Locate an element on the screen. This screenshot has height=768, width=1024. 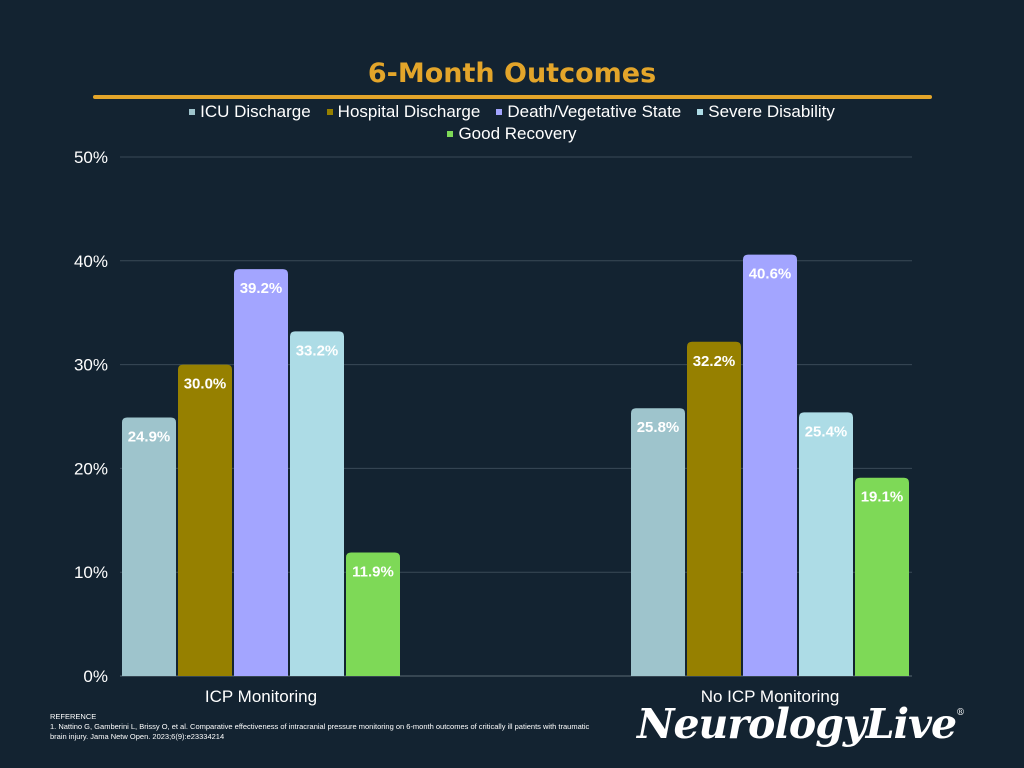
data-label-death-vegetative-state-no-icp-monitoring: 40.6% is located at coordinates (770, 274).